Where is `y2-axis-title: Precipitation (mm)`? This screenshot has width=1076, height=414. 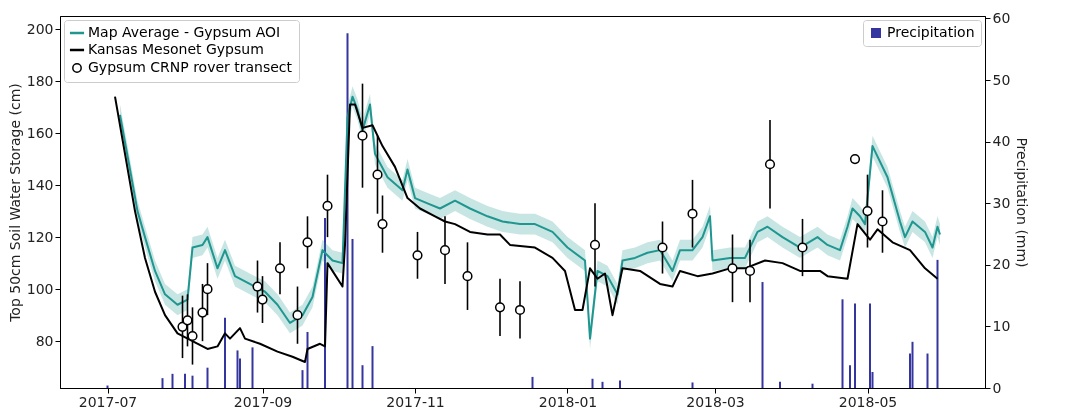 y2-axis-title: Precipitation (mm) is located at coordinates (1022, 202).